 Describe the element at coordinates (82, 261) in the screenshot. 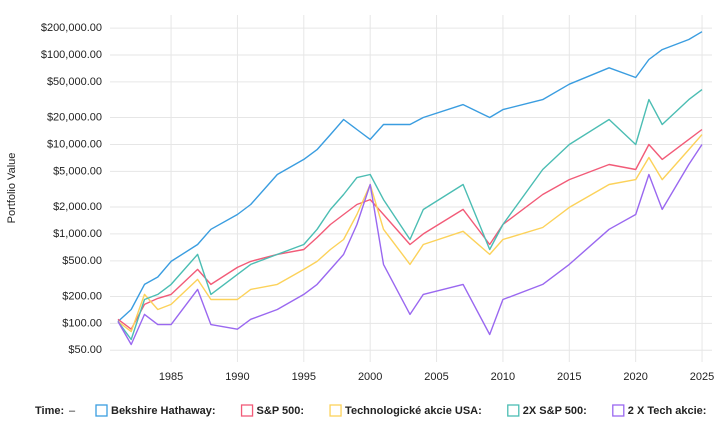

I see `y-tick-label: $500.00` at that location.